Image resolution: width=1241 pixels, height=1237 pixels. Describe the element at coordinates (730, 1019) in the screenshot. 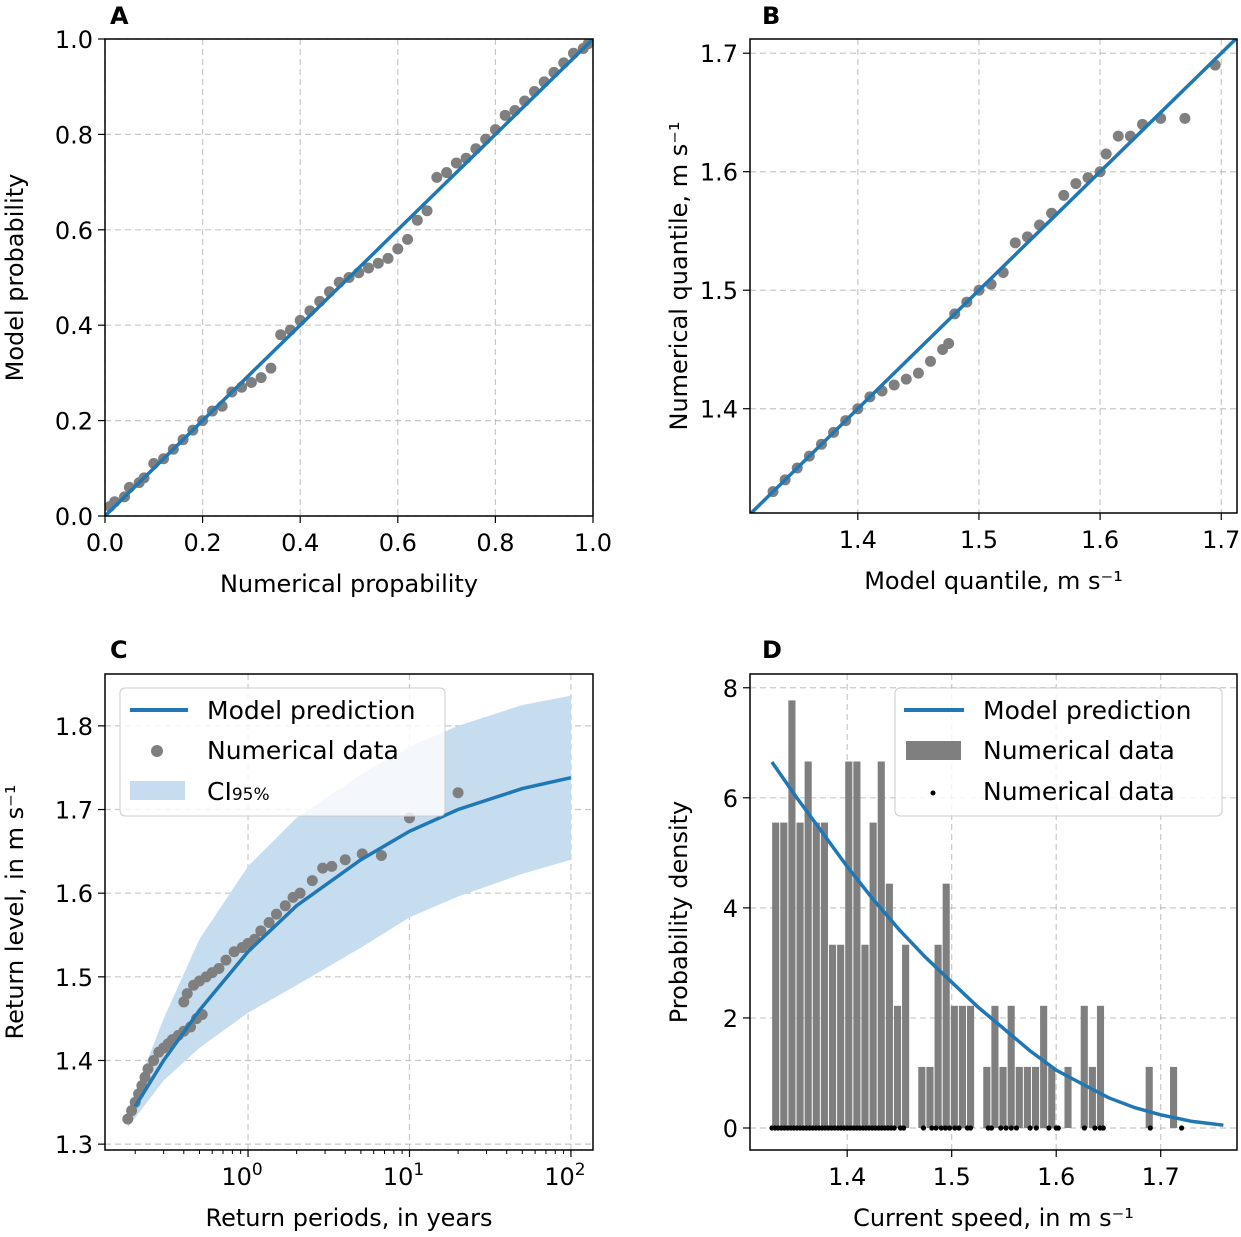

I see `y-tick-label-d: 2` at that location.